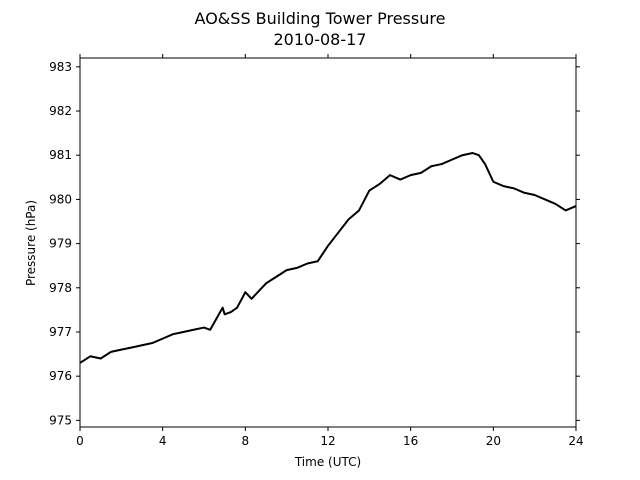  I want to click on x-tick-label: 16, so click(410, 441).